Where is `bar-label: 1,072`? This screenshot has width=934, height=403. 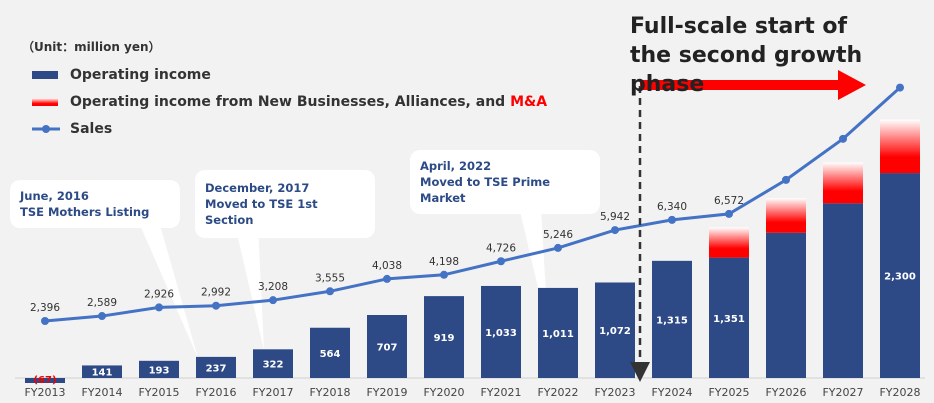 bar-label: 1,072 is located at coordinates (615, 331).